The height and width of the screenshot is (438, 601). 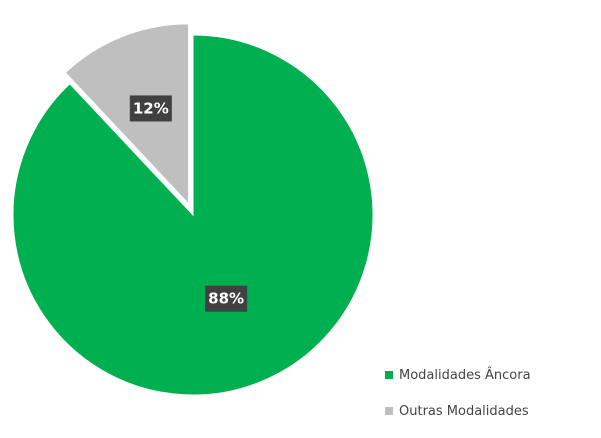 I want to click on legend-label-outras-modalidades: Outras Modalidades, so click(x=464, y=411).